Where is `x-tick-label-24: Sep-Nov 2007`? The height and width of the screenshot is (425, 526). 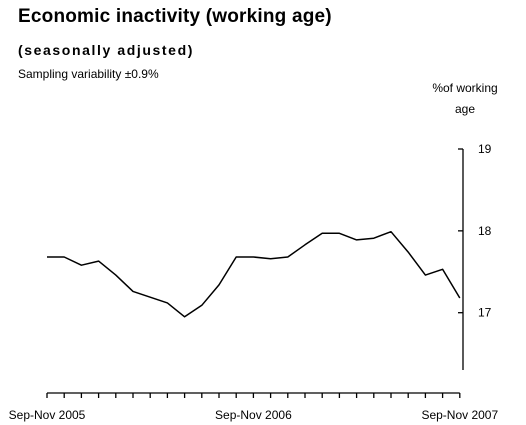 x-tick-label-24: Sep-Nov 2007 is located at coordinates (459, 415).